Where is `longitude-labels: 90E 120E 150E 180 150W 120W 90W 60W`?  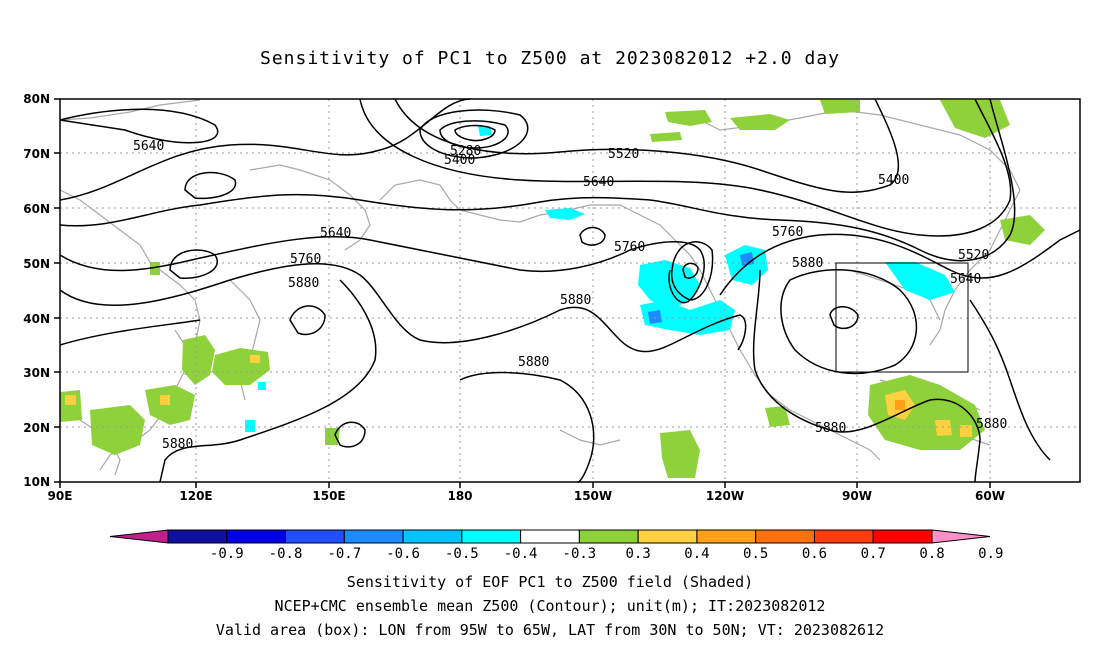
longitude-labels: 90E 120E 150E 180 150W 120W 90W 60W is located at coordinates (526, 496).